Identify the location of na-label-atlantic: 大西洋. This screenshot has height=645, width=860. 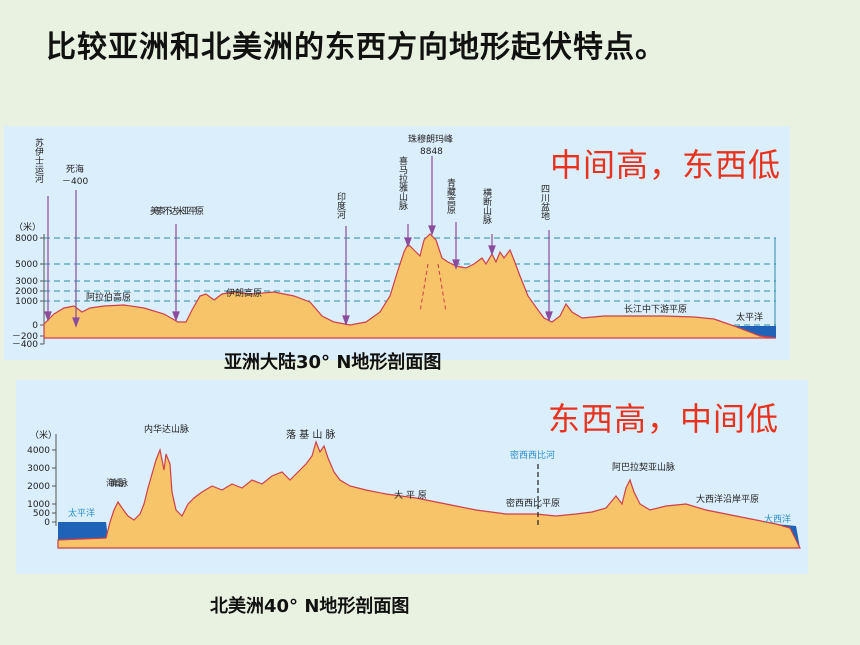
(777, 519).